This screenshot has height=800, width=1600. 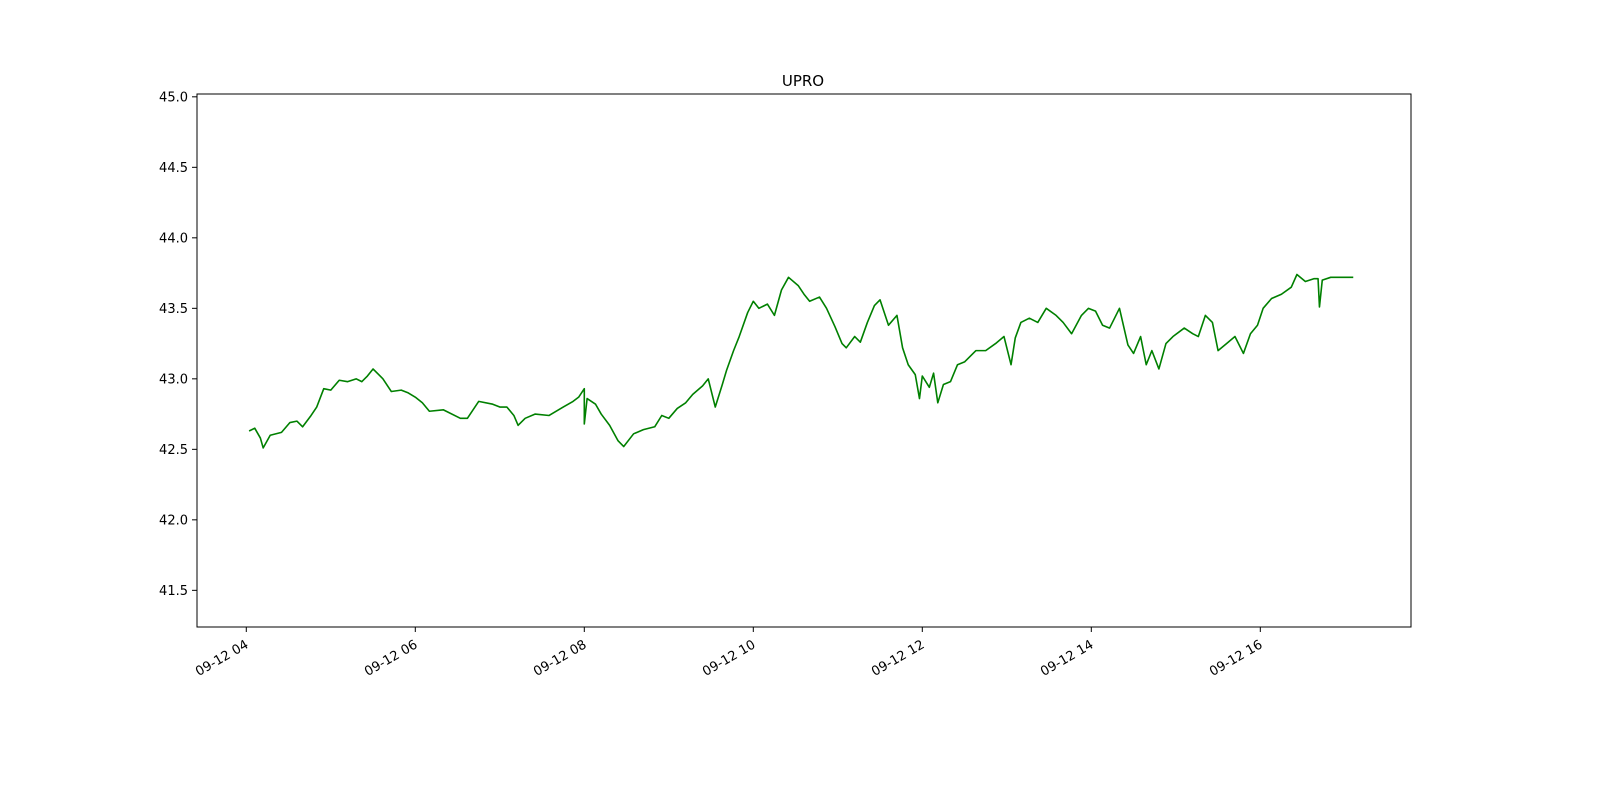 What do you see at coordinates (1236, 658) in the screenshot?
I see `x-tick-label: 09-12 16` at bounding box center [1236, 658].